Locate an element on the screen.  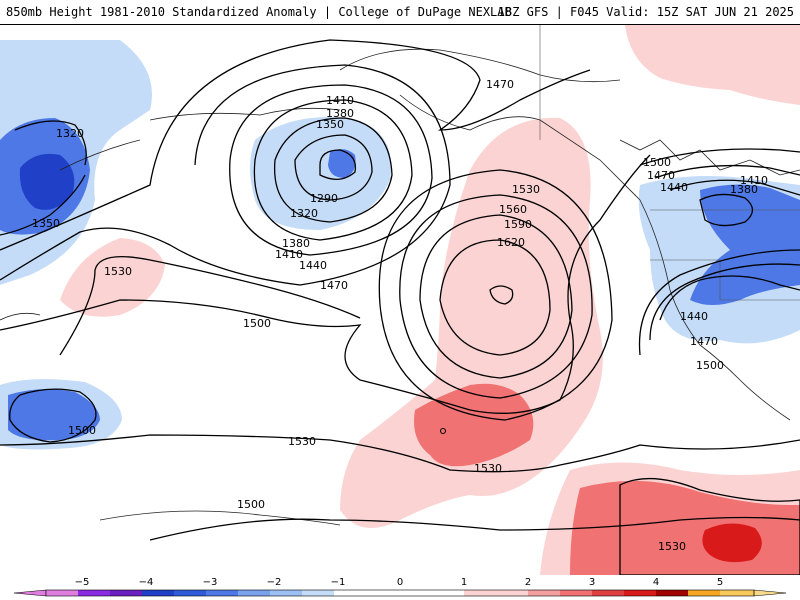
colorbar-seg-neg1b is located at coordinates (318, 593).